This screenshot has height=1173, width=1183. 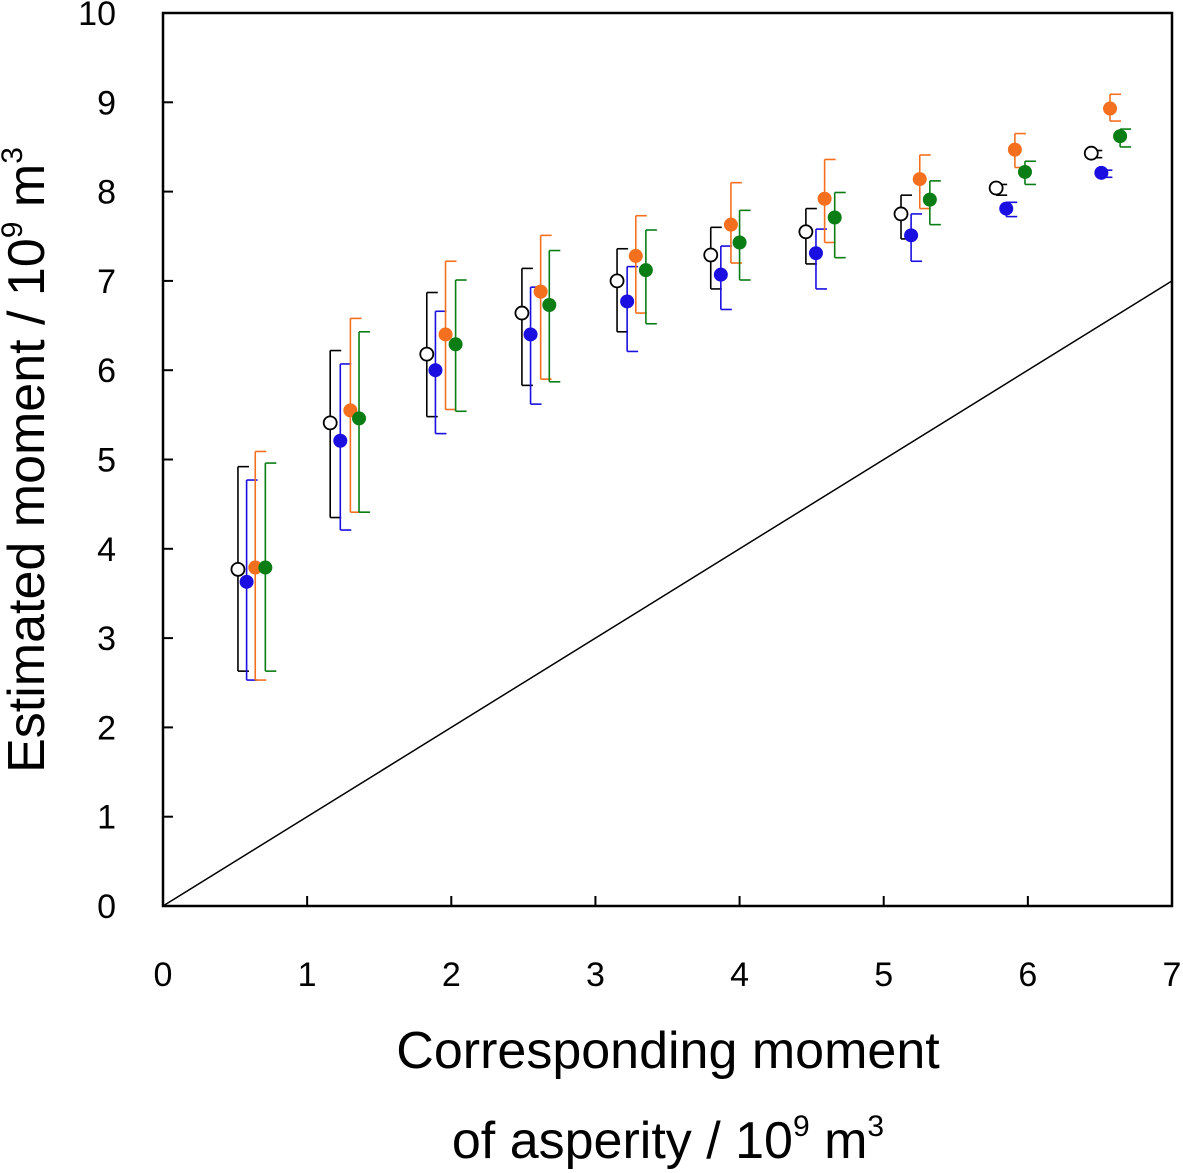 What do you see at coordinates (106, 728) in the screenshot?
I see `y-tick-label: 2` at bounding box center [106, 728].